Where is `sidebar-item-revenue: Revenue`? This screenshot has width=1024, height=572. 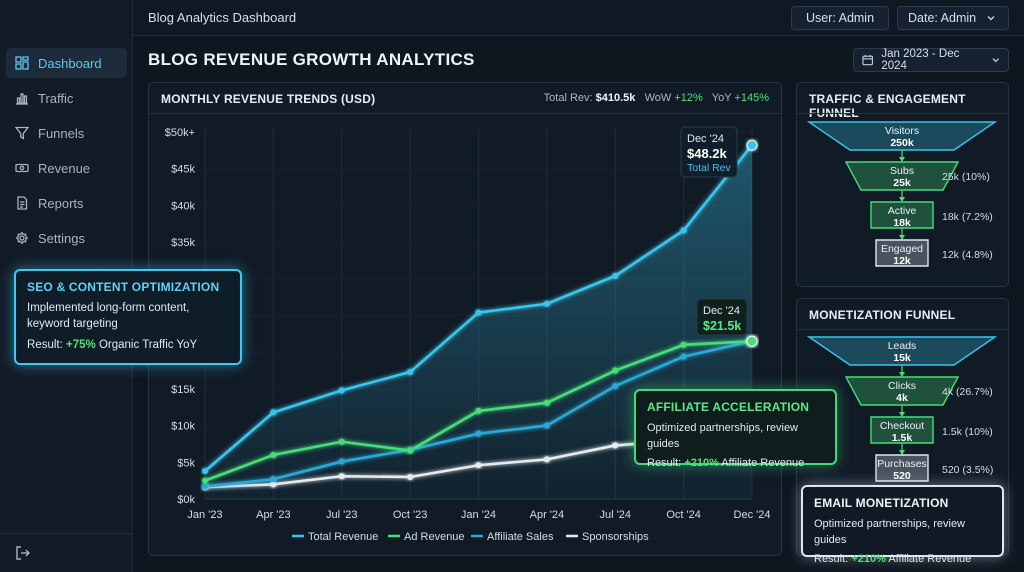 sidebar-item-revenue: Revenue is located at coordinates (66, 168).